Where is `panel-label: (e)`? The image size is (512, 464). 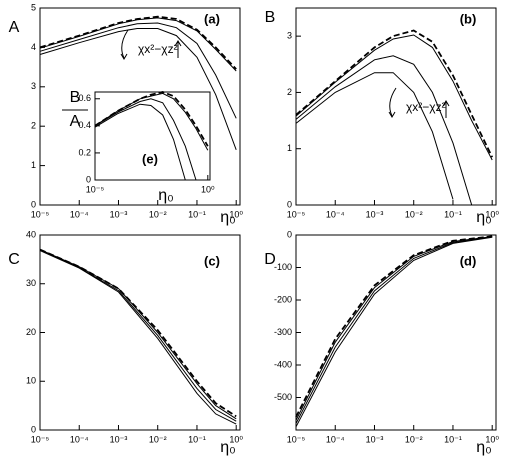 panel-label: (e) is located at coordinates (150, 158).